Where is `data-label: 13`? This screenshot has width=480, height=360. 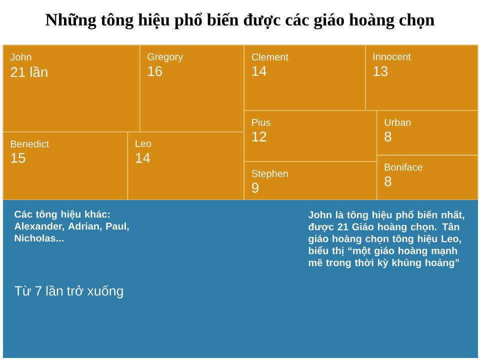 data-label: 13 is located at coordinates (381, 71).